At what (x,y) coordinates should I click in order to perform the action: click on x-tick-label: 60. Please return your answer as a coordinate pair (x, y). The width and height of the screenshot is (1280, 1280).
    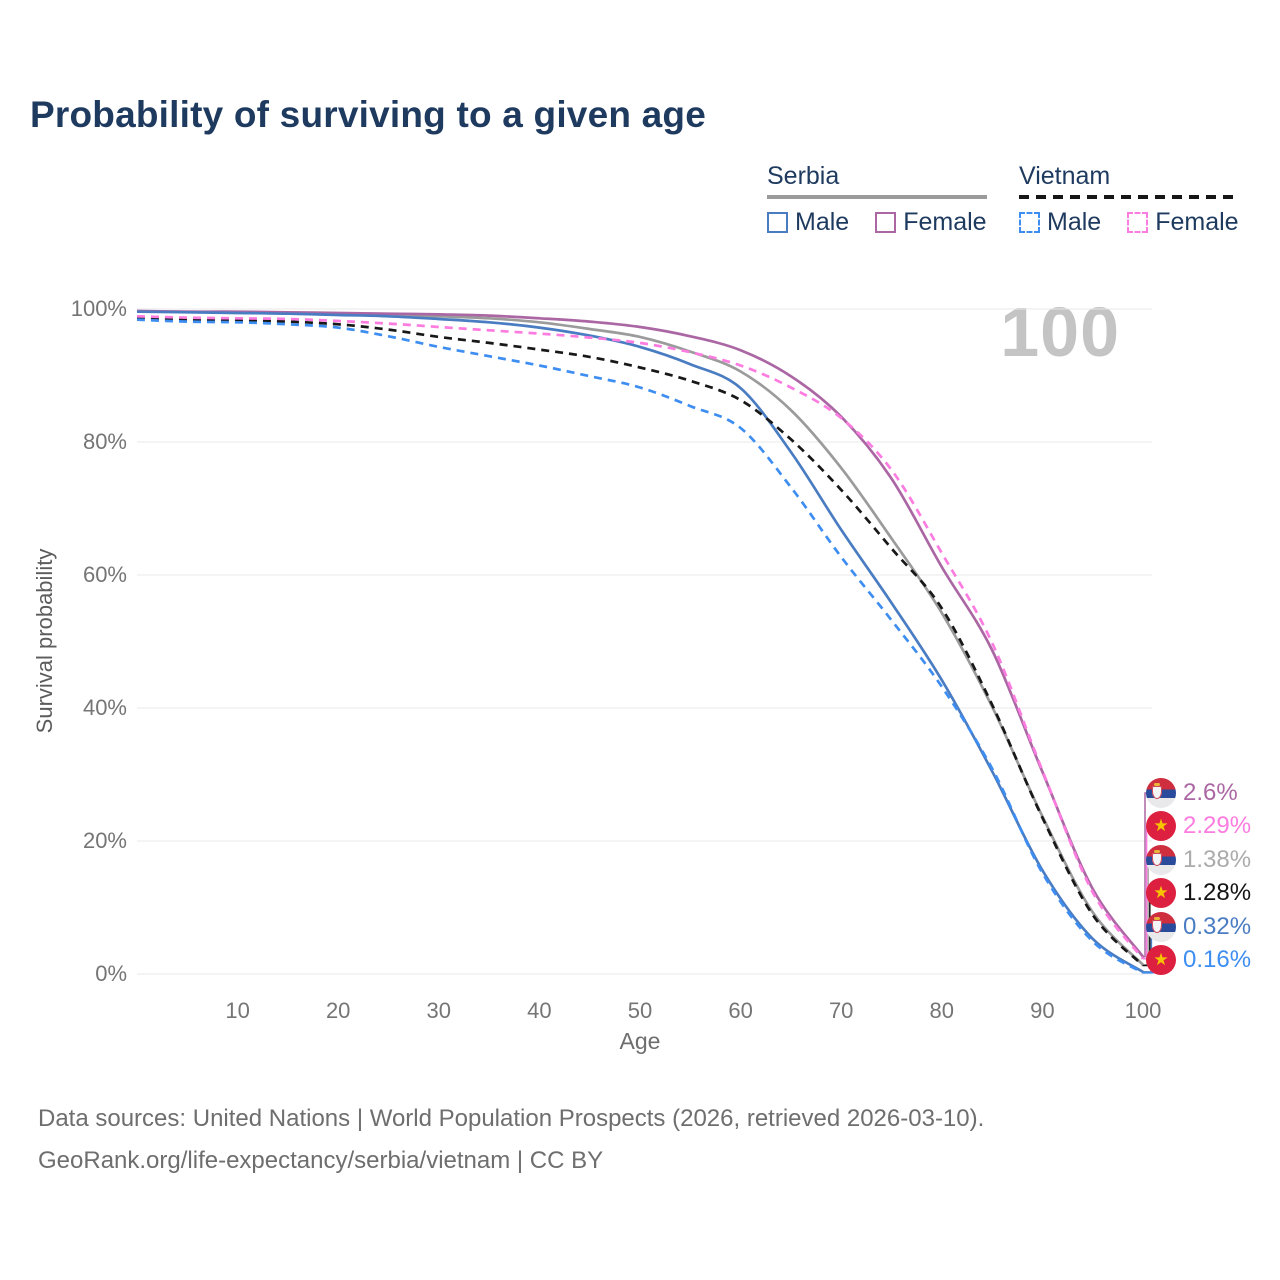
    Looking at the image, I should click on (740, 1010).